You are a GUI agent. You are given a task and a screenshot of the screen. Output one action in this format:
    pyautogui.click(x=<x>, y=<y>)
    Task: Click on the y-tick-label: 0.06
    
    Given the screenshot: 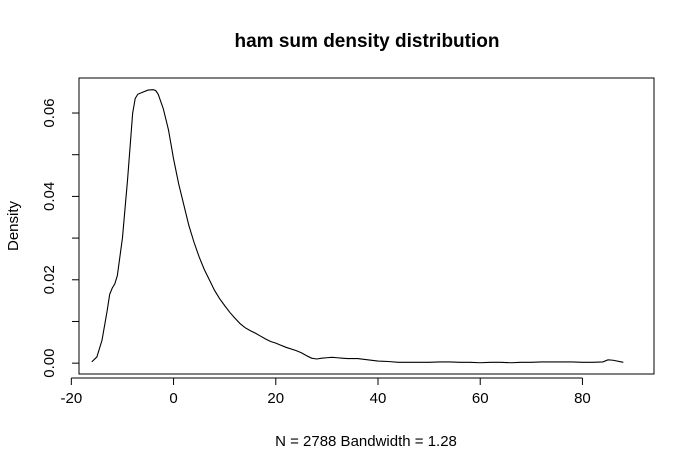 What is the action you would take?
    pyautogui.click(x=49, y=112)
    